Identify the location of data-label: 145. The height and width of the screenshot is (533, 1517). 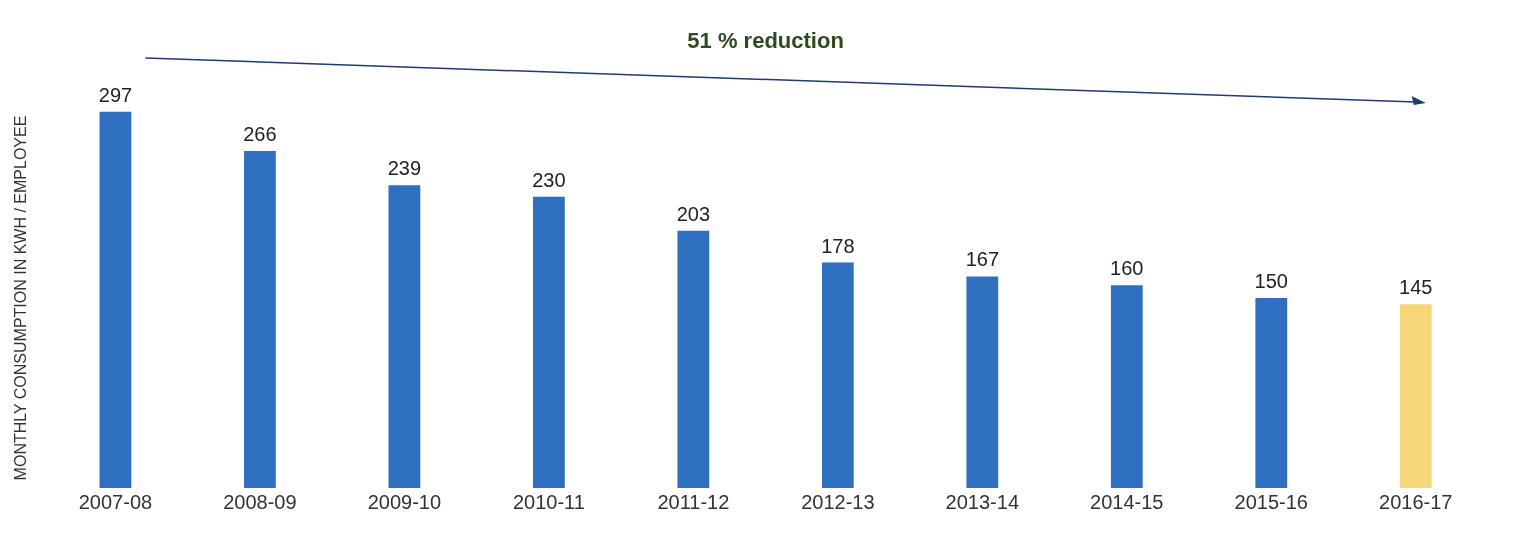
(1416, 287).